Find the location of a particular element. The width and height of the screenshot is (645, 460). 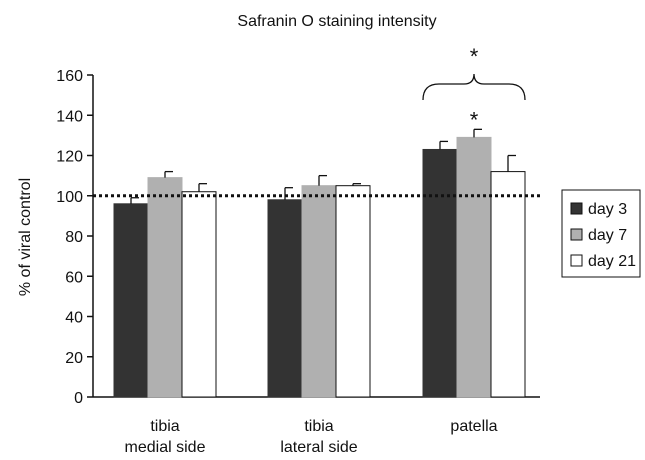

x-category-label: patella is located at coordinates (473, 426).